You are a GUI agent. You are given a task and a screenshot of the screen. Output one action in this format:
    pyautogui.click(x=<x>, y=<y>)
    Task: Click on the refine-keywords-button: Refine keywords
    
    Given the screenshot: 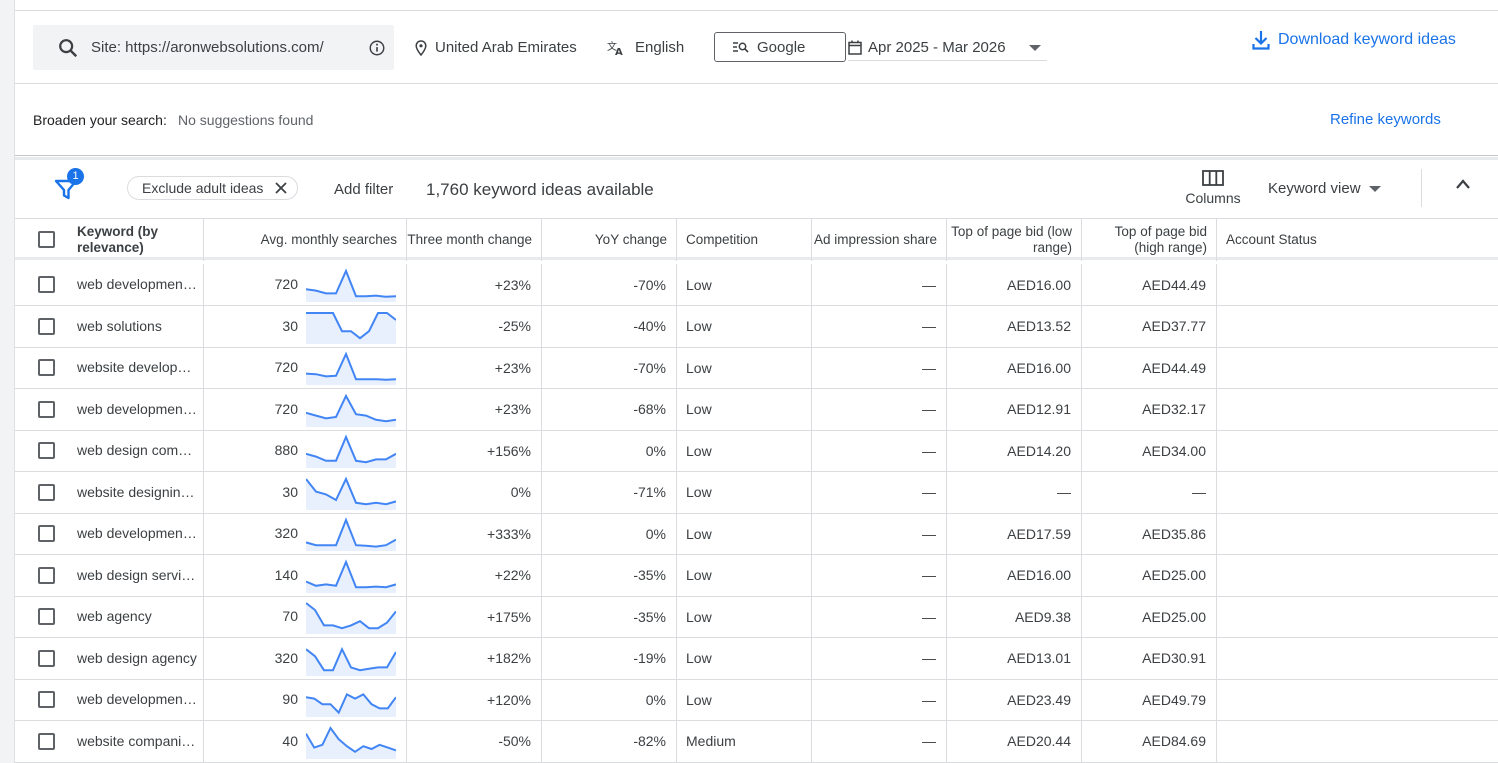 What is the action you would take?
    pyautogui.click(x=1385, y=119)
    